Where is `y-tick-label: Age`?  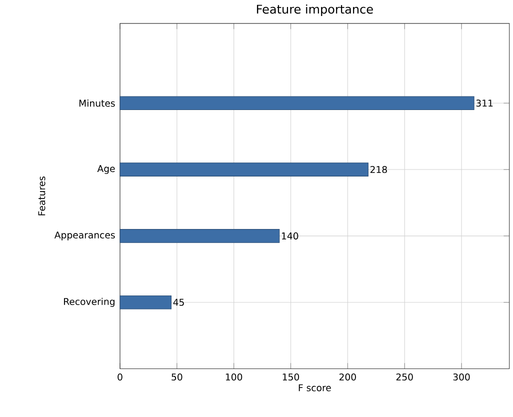
y-tick-label: Age is located at coordinates (106, 169).